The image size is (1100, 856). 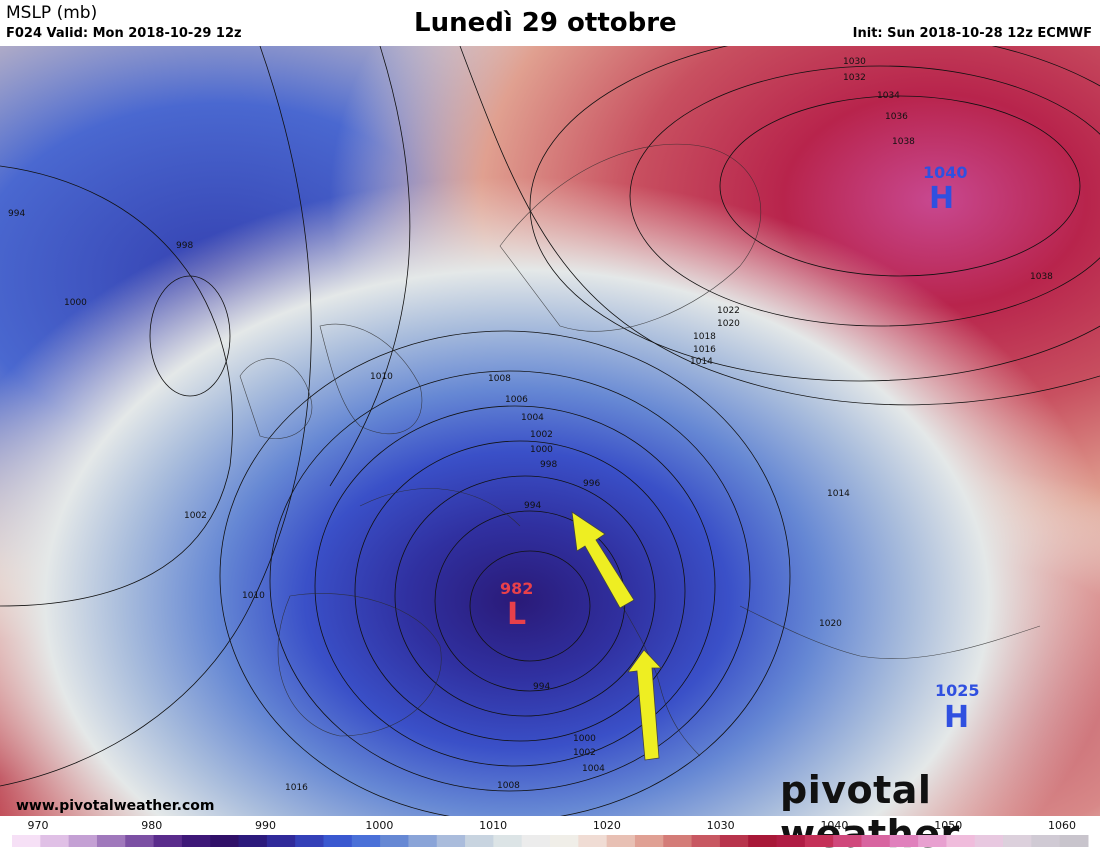 What do you see at coordinates (52, 13) in the screenshot?
I see `product-label: MSLP (mb)` at bounding box center [52, 13].